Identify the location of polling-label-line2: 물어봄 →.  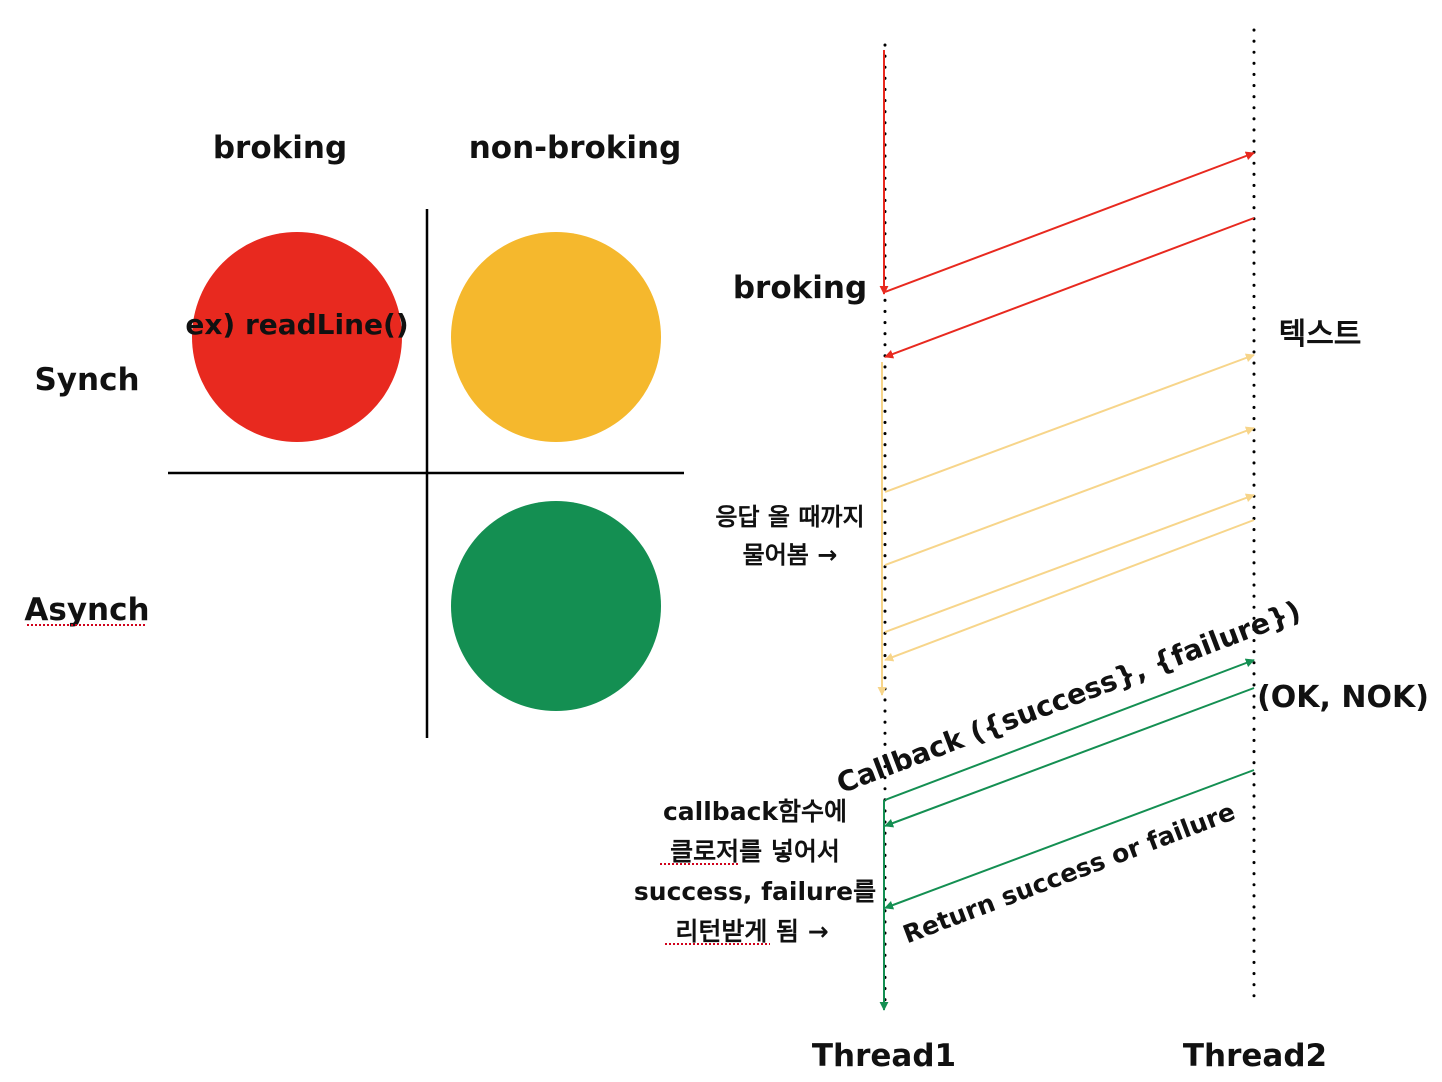
(790, 555).